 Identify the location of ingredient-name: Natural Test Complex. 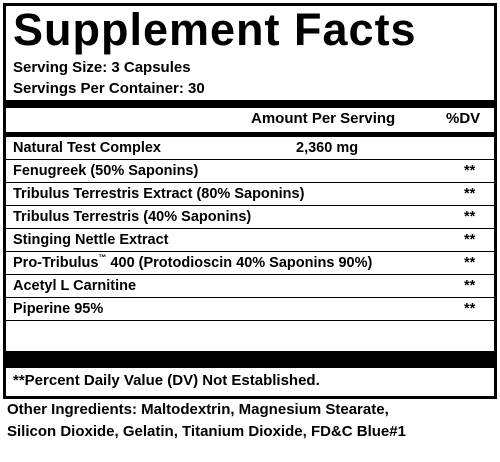
(87, 148).